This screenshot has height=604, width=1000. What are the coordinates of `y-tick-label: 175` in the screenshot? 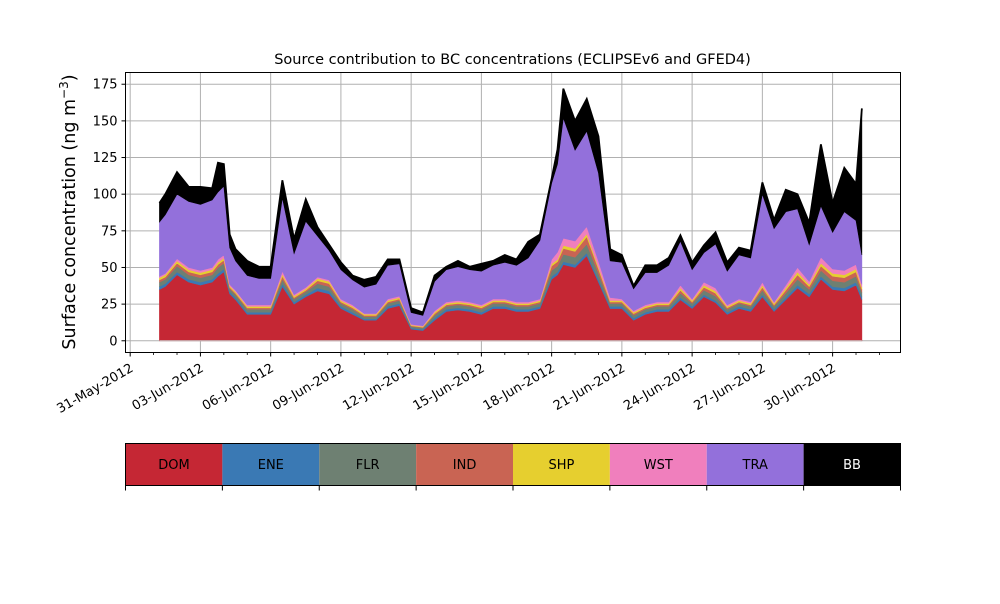 It's located at (105, 85).